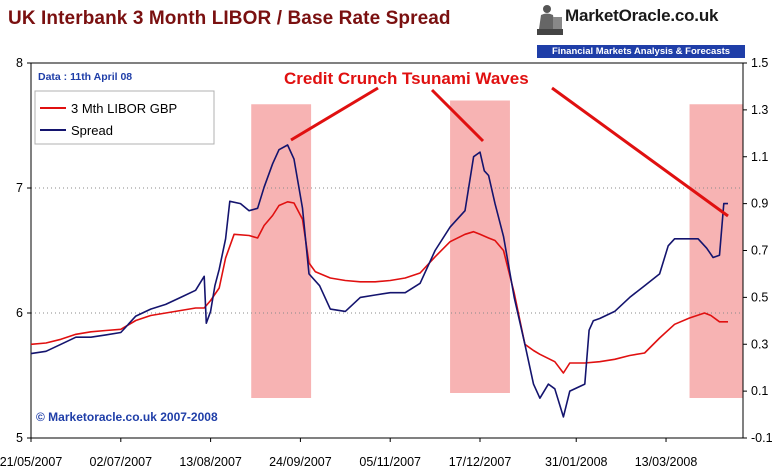  What do you see at coordinates (124, 108) in the screenshot?
I see `legend-label-libor: 3 Mth LIBOR GBP` at bounding box center [124, 108].